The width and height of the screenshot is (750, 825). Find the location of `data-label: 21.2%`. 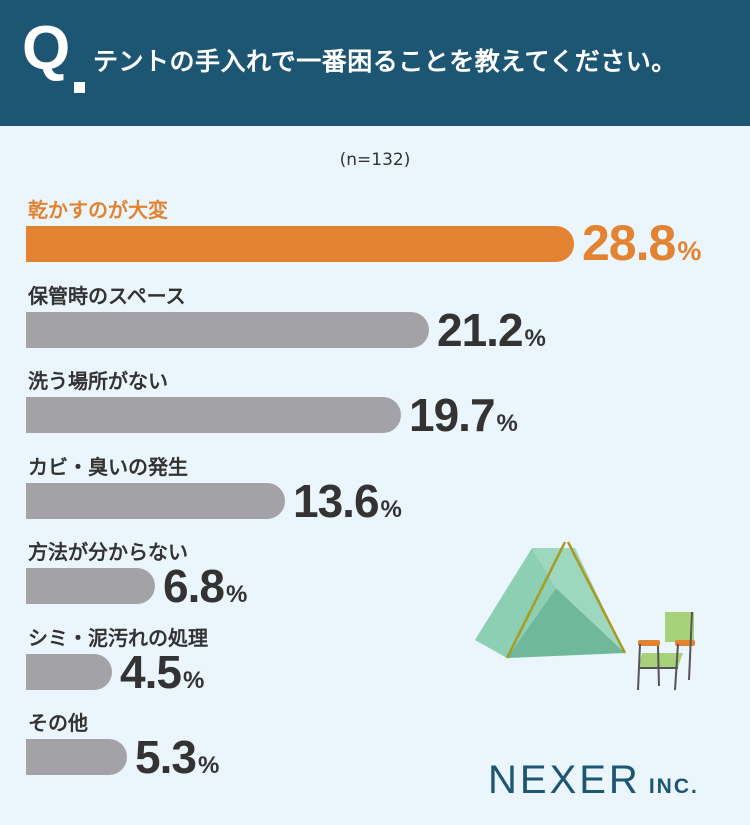

data-label: 21.2% is located at coordinates (491, 330).